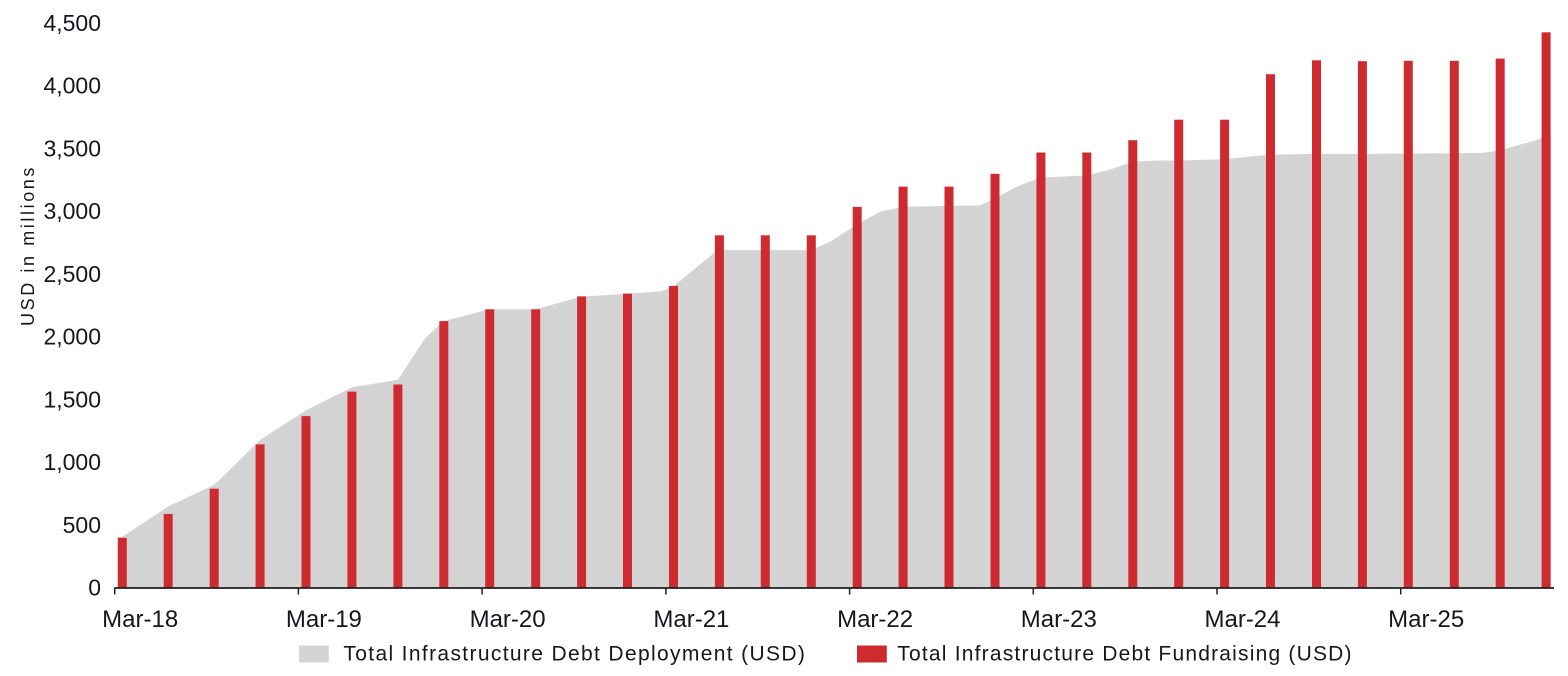  I want to click on svg-text: Mar-23, so click(1059, 619).